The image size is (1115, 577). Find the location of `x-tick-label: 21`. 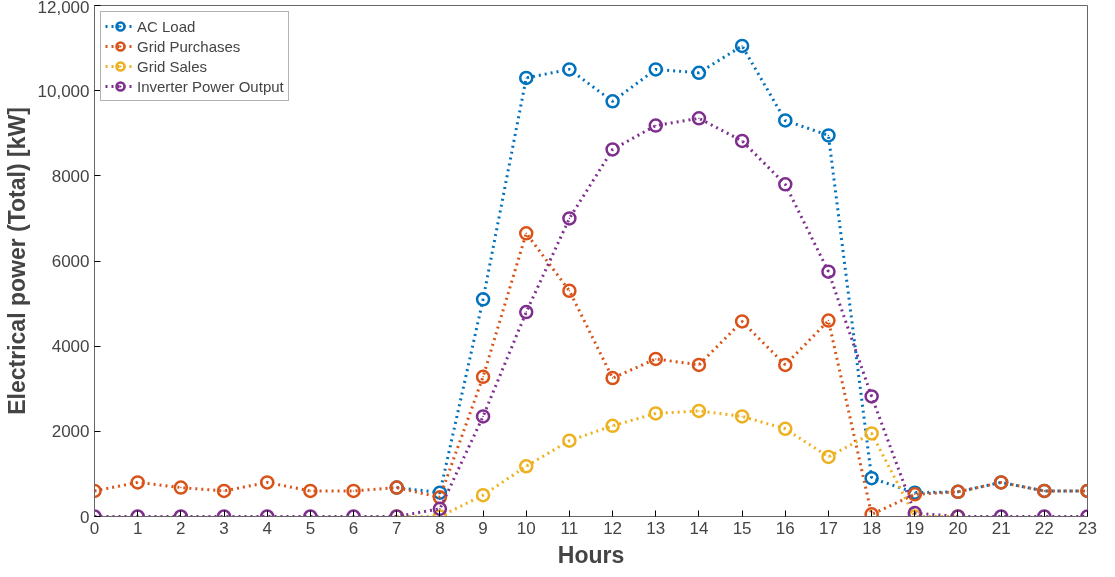

x-tick-label: 21 is located at coordinates (1001, 528).